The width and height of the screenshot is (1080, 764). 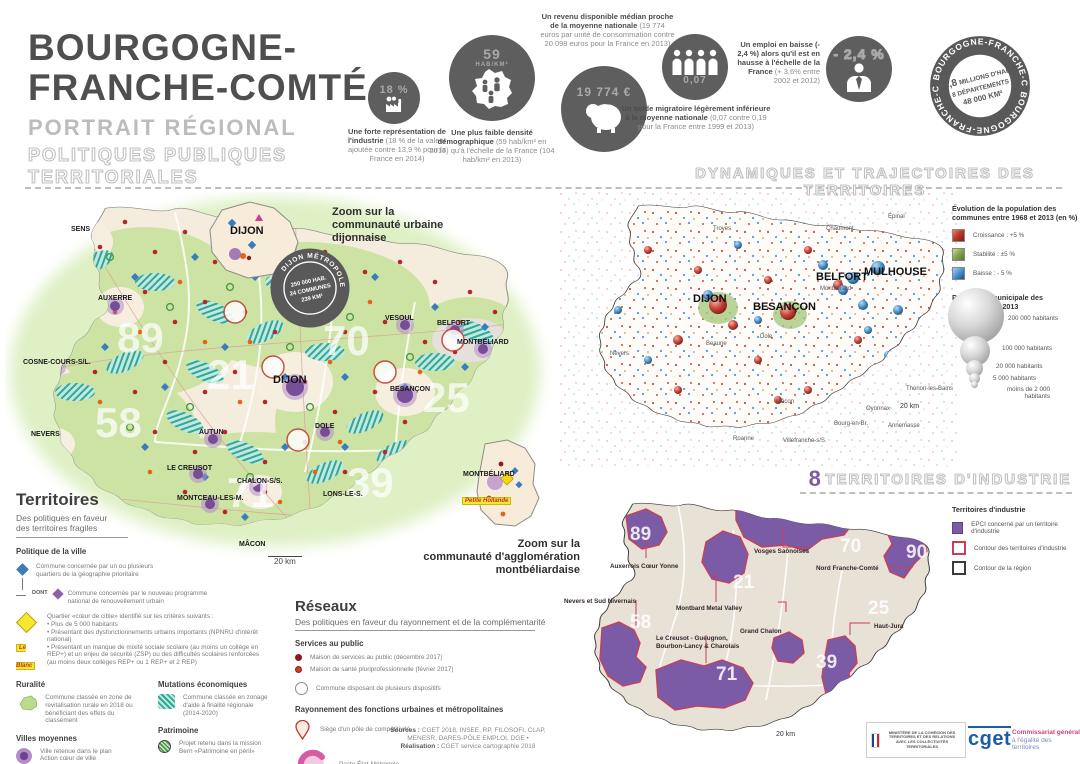 I want to click on croissance-label: Croissance : +5 %, so click(x=999, y=235).